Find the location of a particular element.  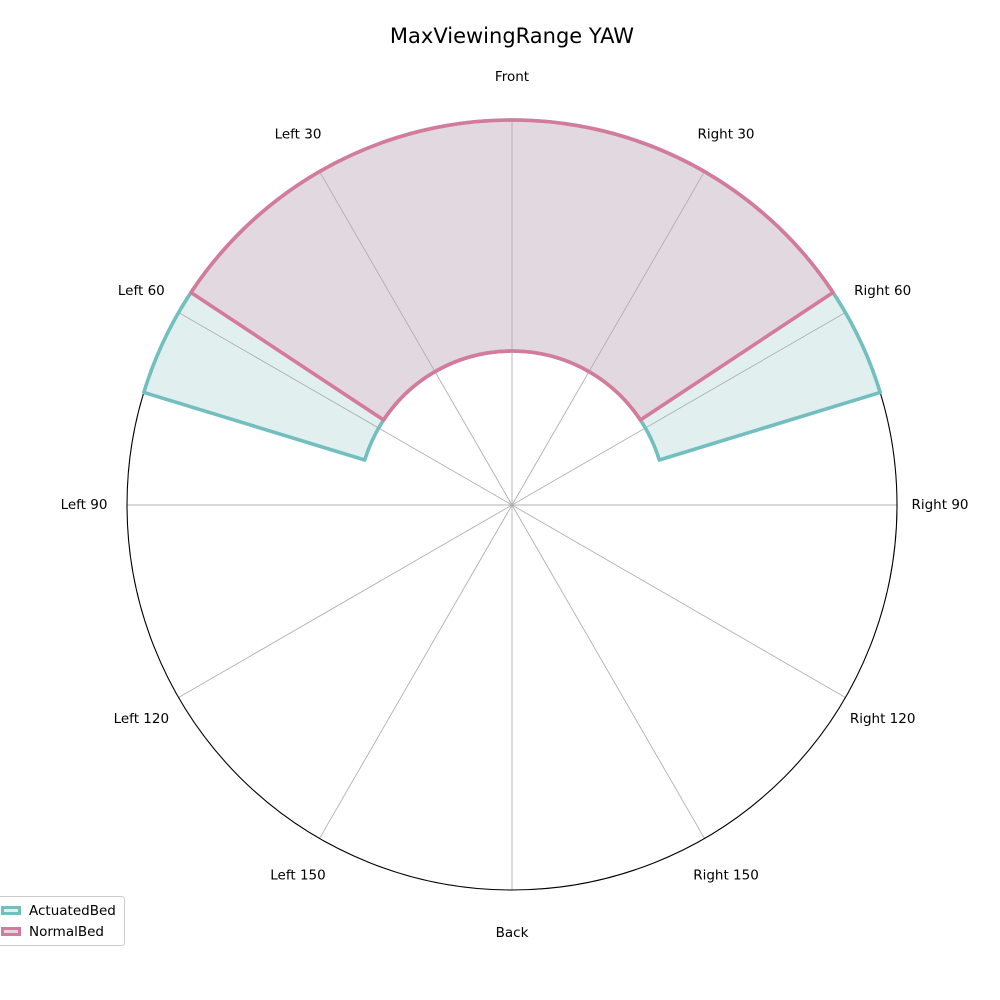

angle-label-150: Right 150 is located at coordinates (726, 876).